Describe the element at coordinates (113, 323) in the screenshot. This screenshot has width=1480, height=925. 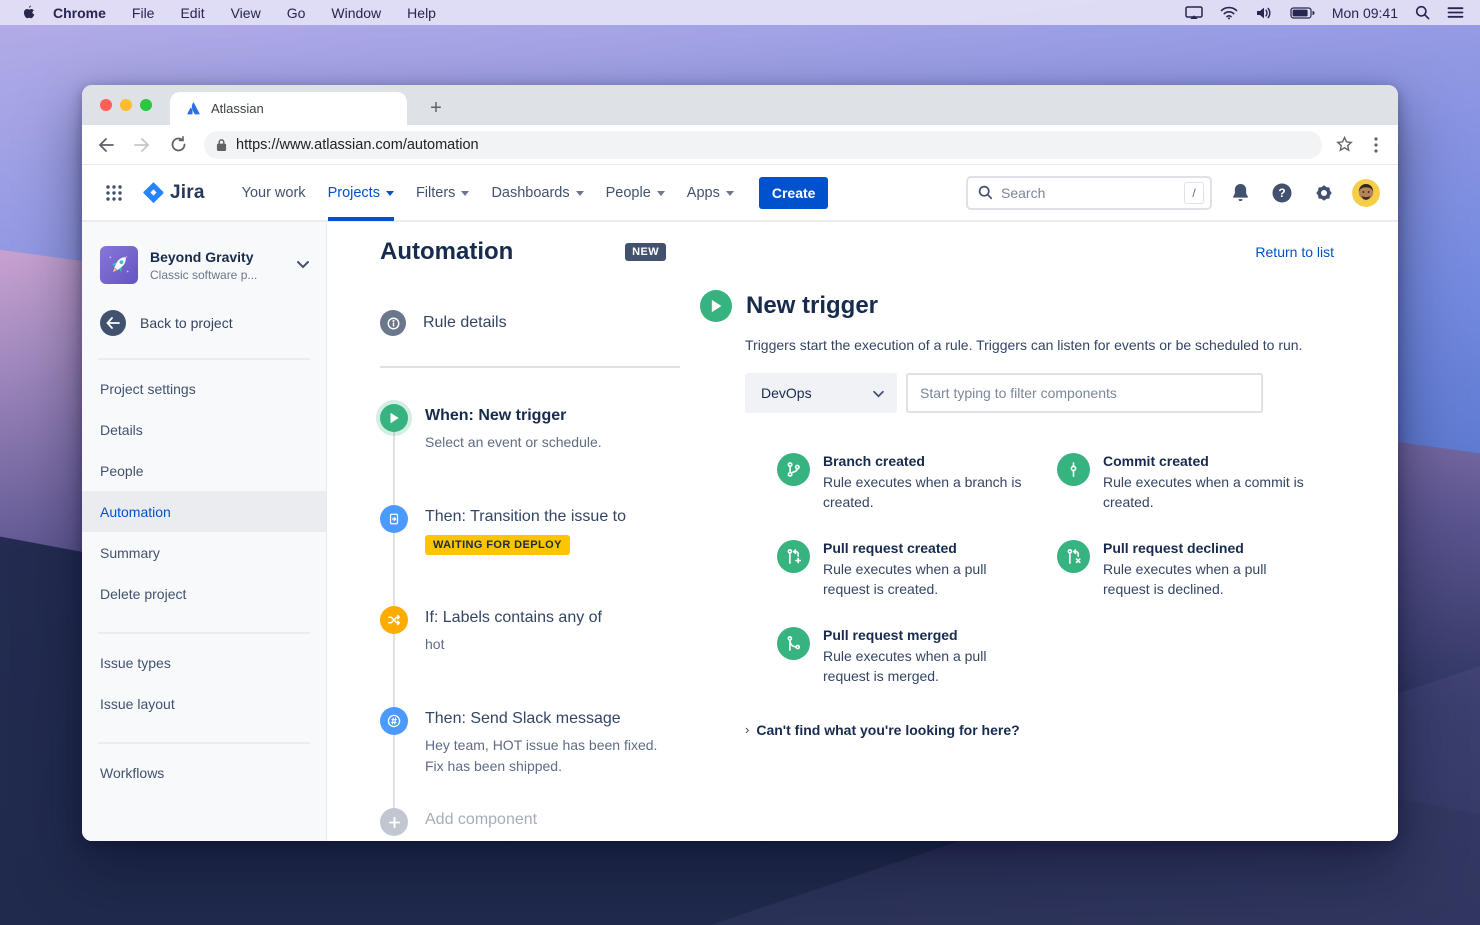
I see `back-arrow-icon` at that location.